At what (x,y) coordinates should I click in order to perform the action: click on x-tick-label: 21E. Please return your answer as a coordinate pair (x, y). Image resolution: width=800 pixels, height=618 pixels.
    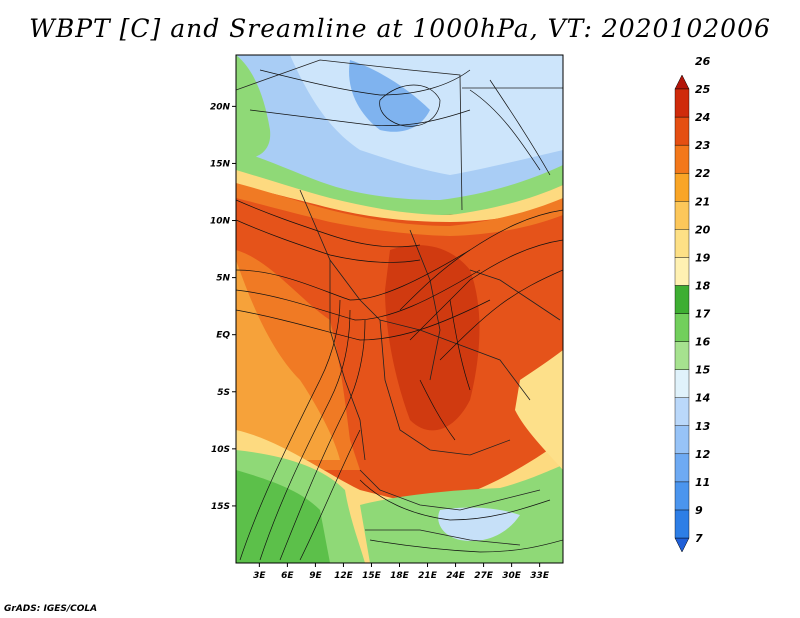
    Looking at the image, I should click on (428, 576).